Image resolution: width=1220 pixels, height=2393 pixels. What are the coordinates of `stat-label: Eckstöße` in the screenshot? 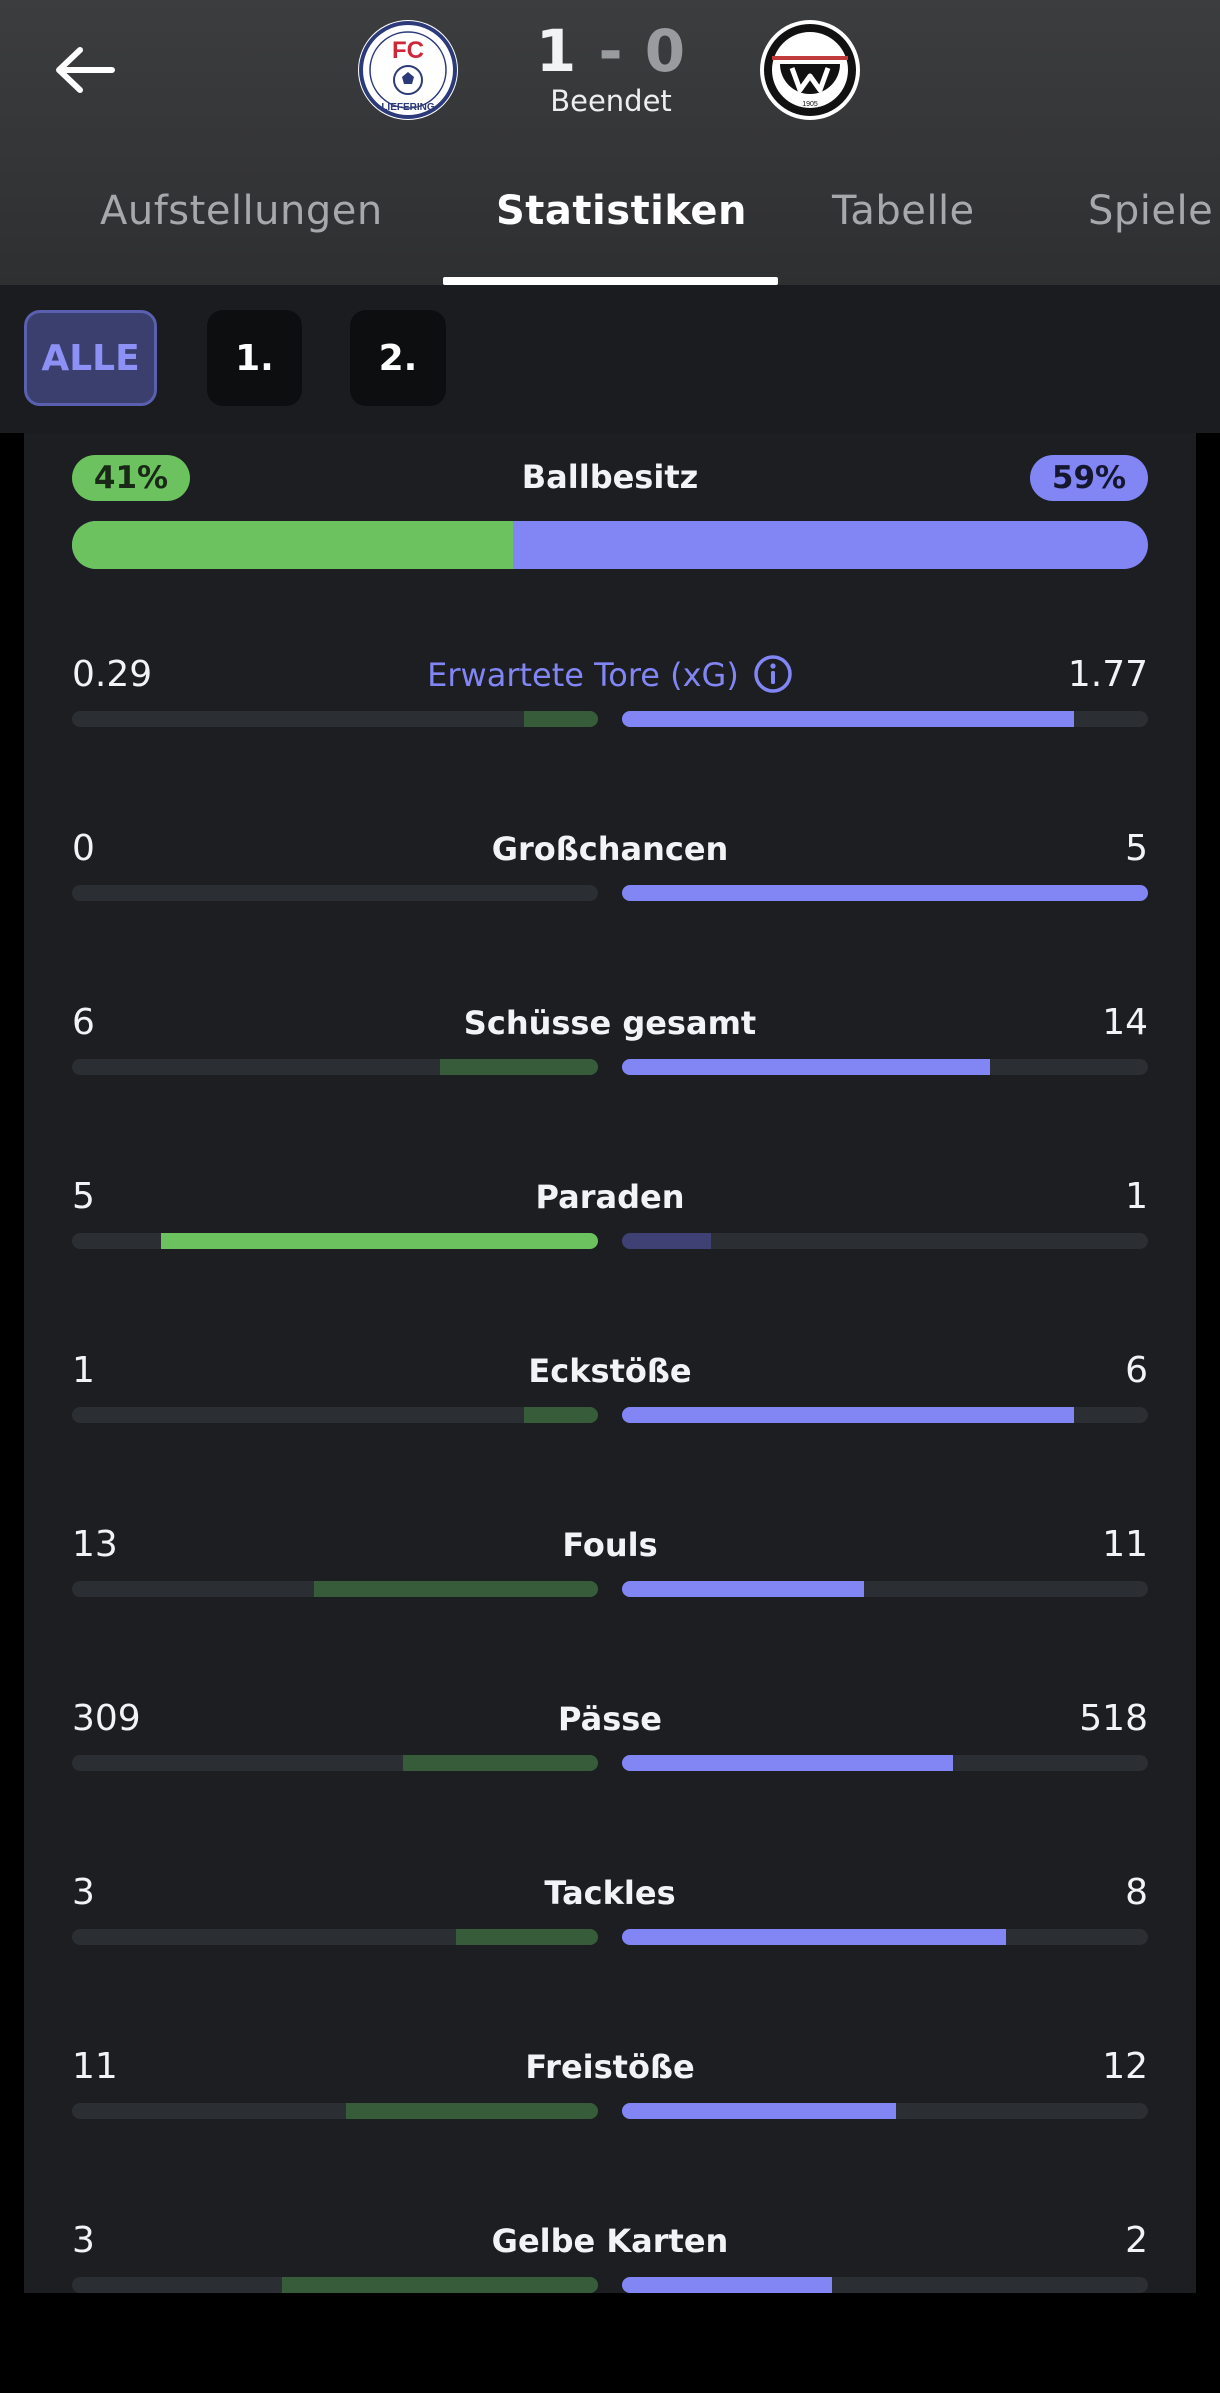 It's located at (610, 1371).